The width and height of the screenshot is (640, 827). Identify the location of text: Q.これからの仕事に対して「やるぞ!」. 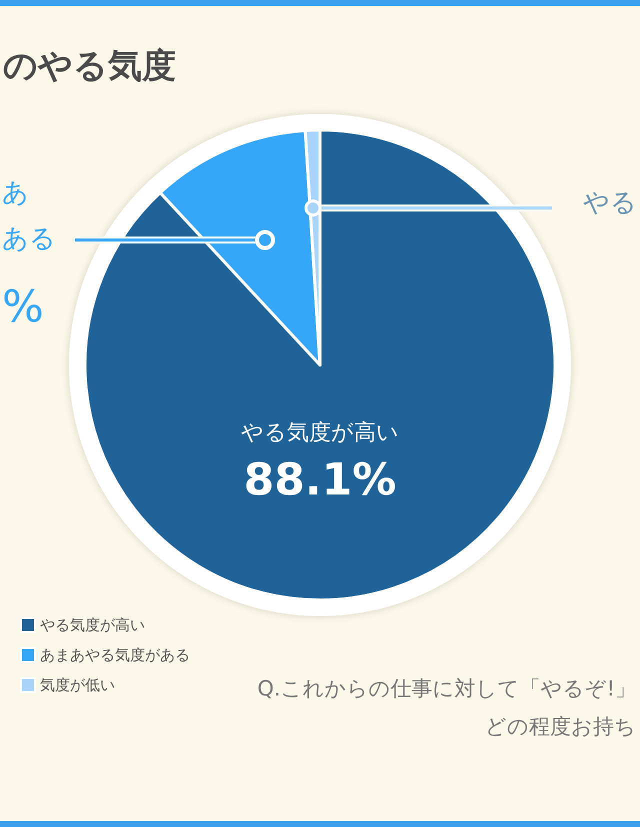
(446, 688).